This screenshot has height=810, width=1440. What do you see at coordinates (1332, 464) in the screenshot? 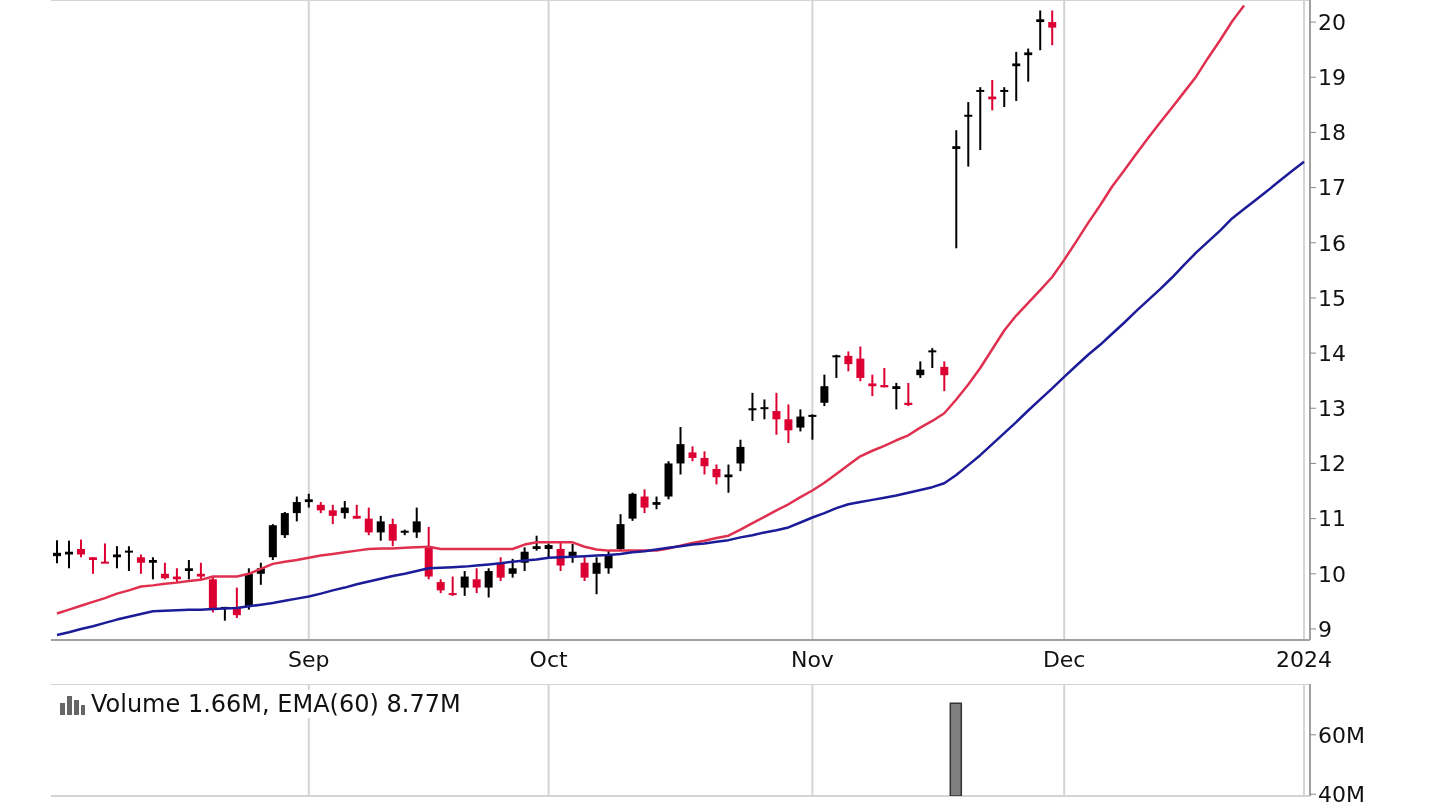
I see `y-tick-label: 12` at bounding box center [1332, 464].